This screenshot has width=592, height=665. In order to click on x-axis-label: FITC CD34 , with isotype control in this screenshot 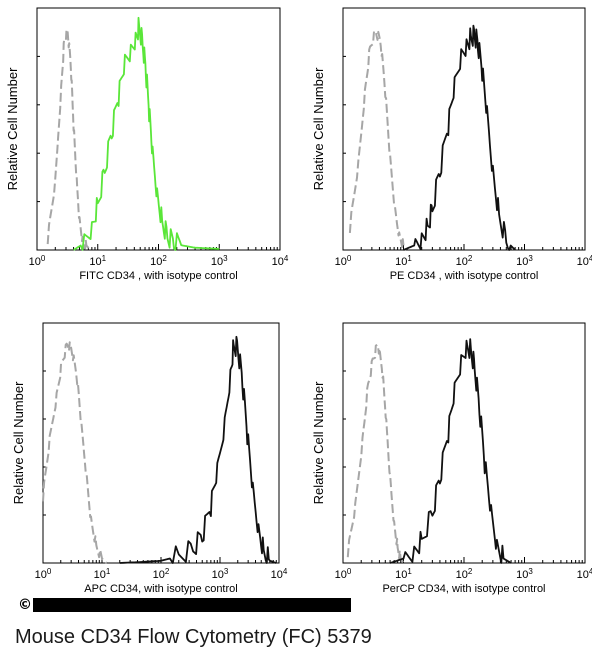, I will do `click(158, 276)`.